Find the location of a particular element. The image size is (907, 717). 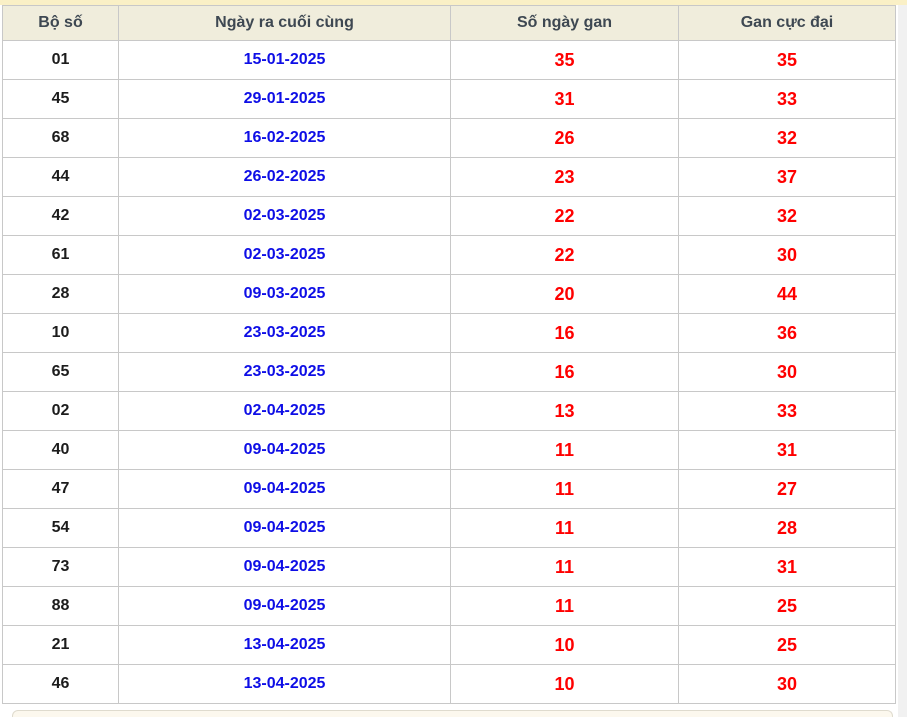

pair-number: 46 is located at coordinates (60, 684).